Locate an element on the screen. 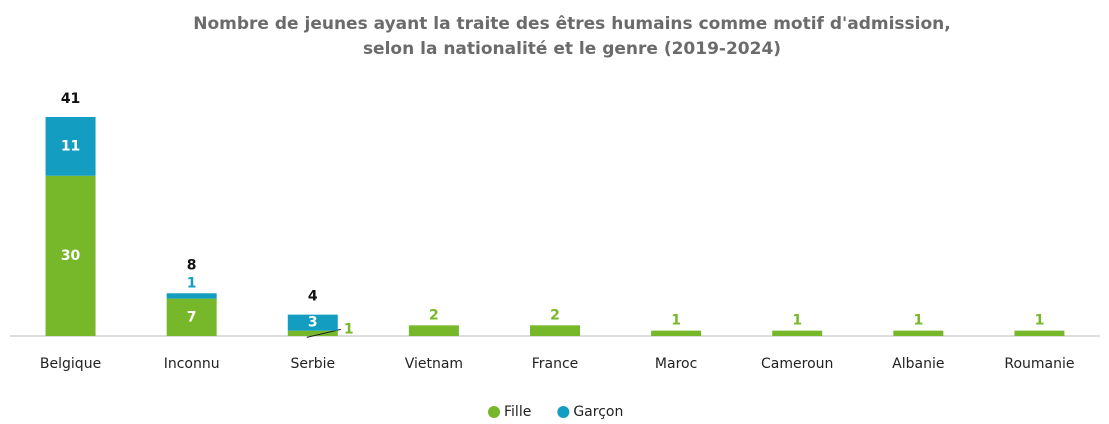 The height and width of the screenshot is (424, 1109). value-label: 3 is located at coordinates (313, 323).